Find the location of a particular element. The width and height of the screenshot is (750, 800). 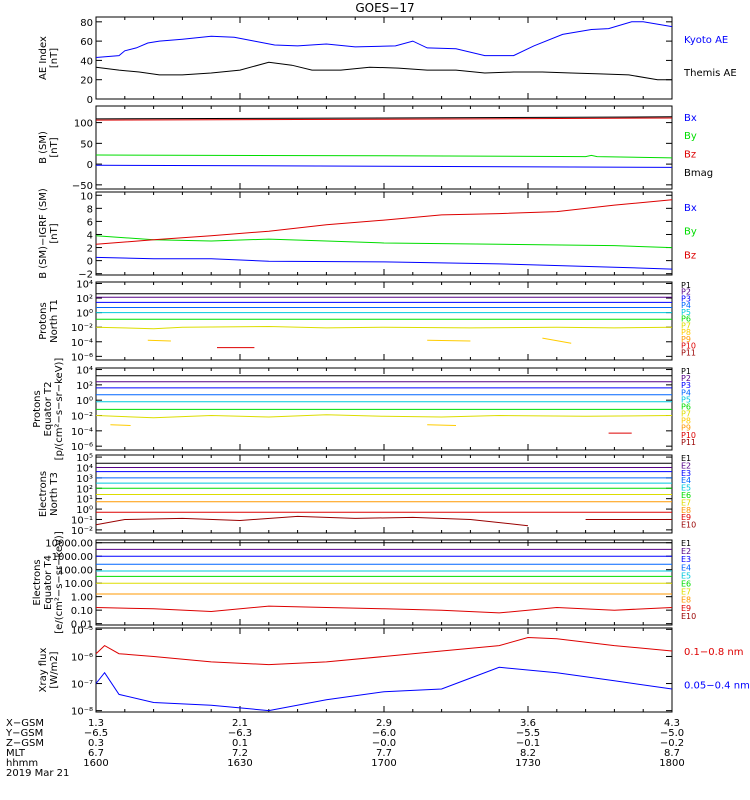

series-line-by is located at coordinates (384, 156).